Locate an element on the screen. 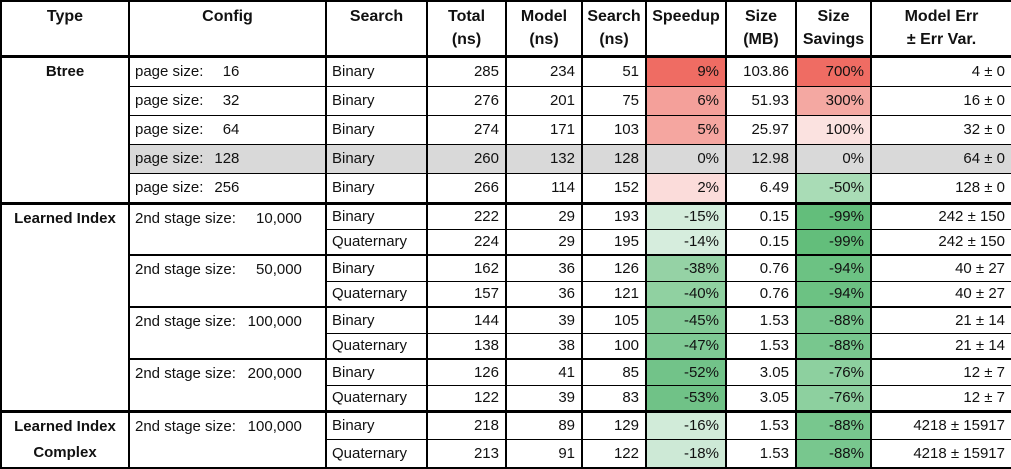 The height and width of the screenshot is (469, 1011). search-ns-cell: 105 is located at coordinates (614, 320).